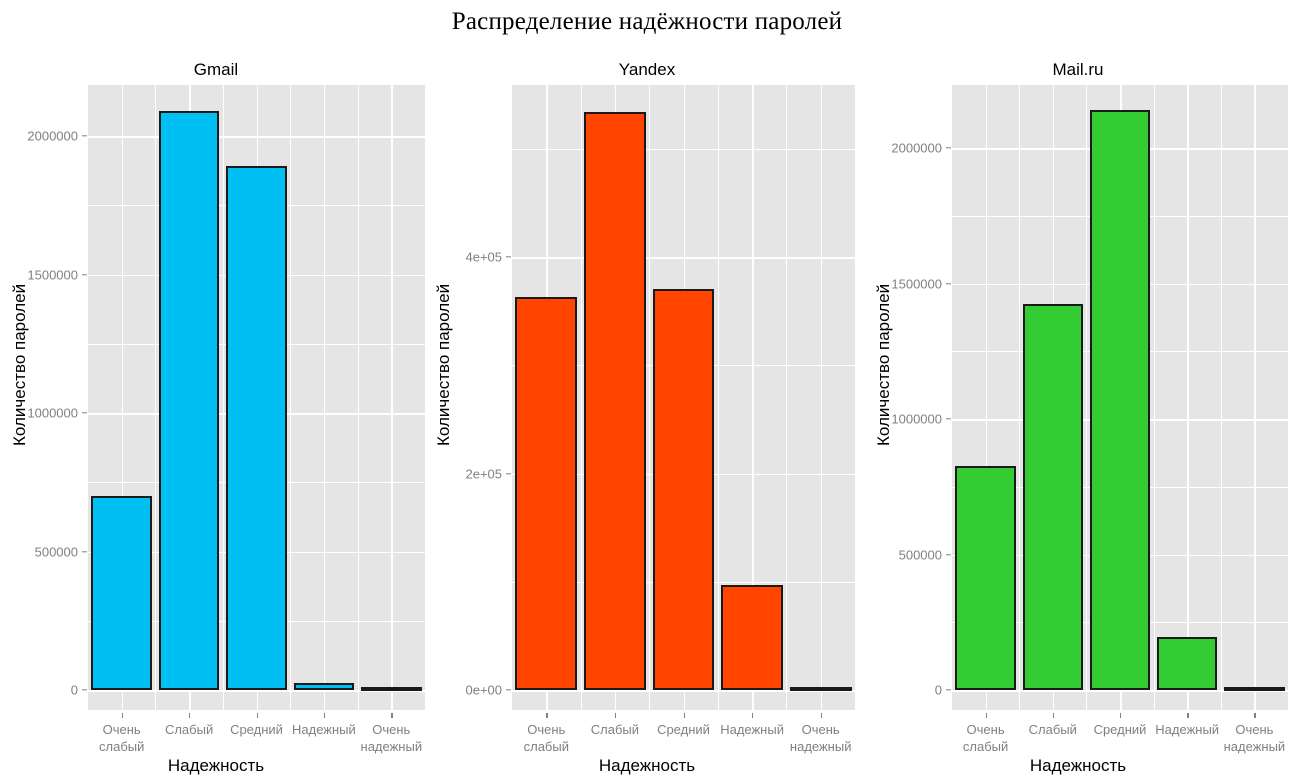 This screenshot has height=782, width=1294. Describe the element at coordinates (483, 690) in the screenshot. I see `y-tick-label: 0e+00` at that location.